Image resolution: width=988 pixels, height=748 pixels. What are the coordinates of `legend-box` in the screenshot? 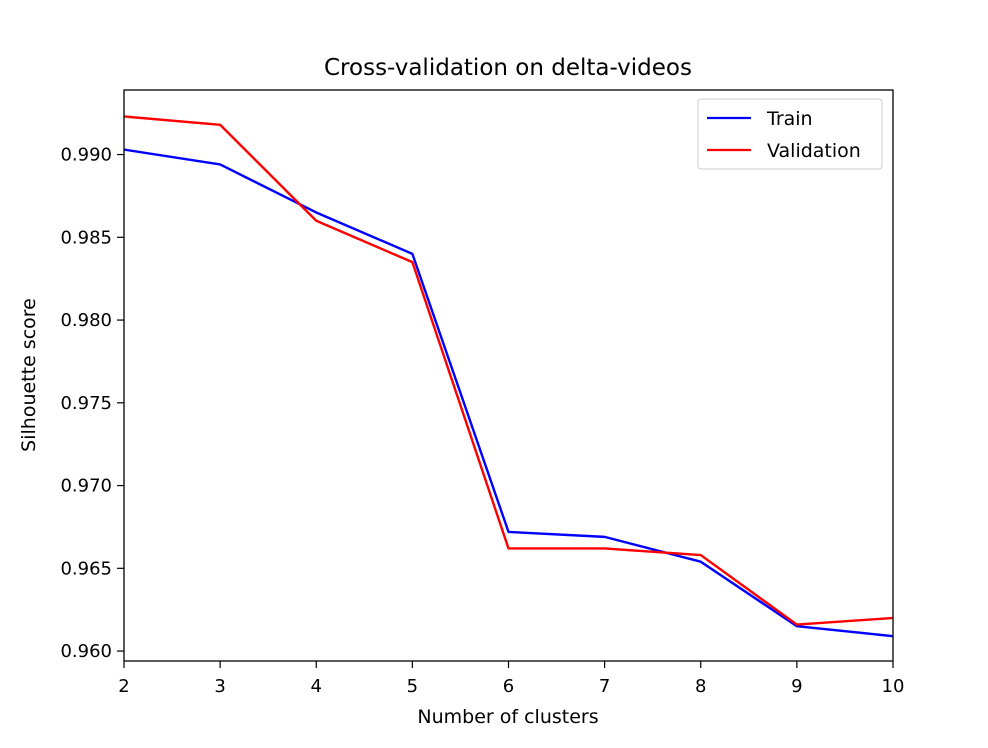 It's located at (790, 134).